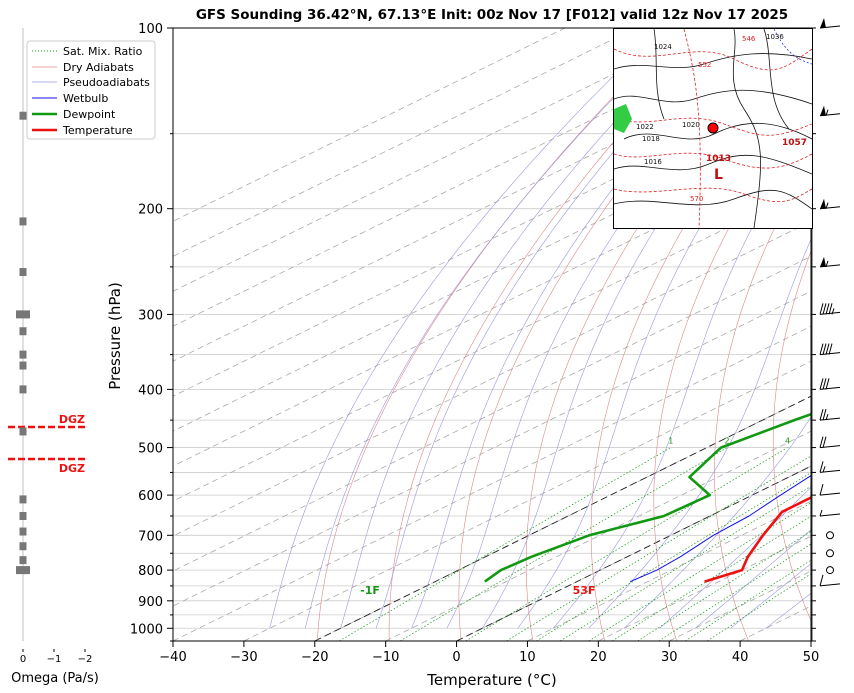 Image resolution: width=854 pixels, height=693 pixels. I want to click on inset-label-1022: 1022, so click(645, 127).